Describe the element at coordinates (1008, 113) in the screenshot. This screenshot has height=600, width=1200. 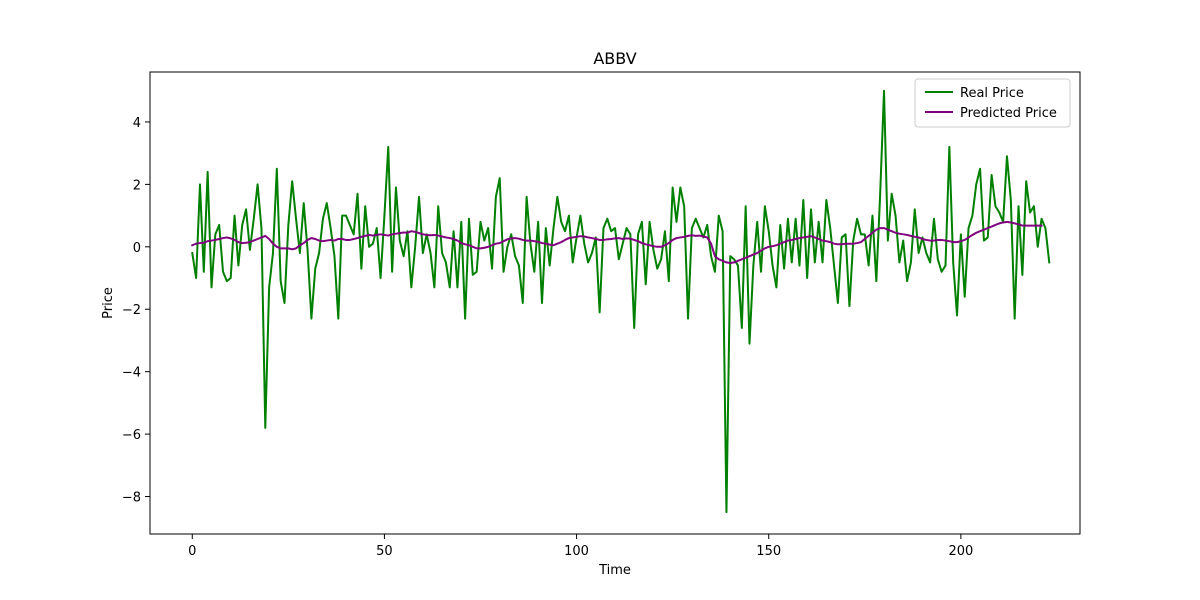
I see `legend-label: Predicted Price` at that location.